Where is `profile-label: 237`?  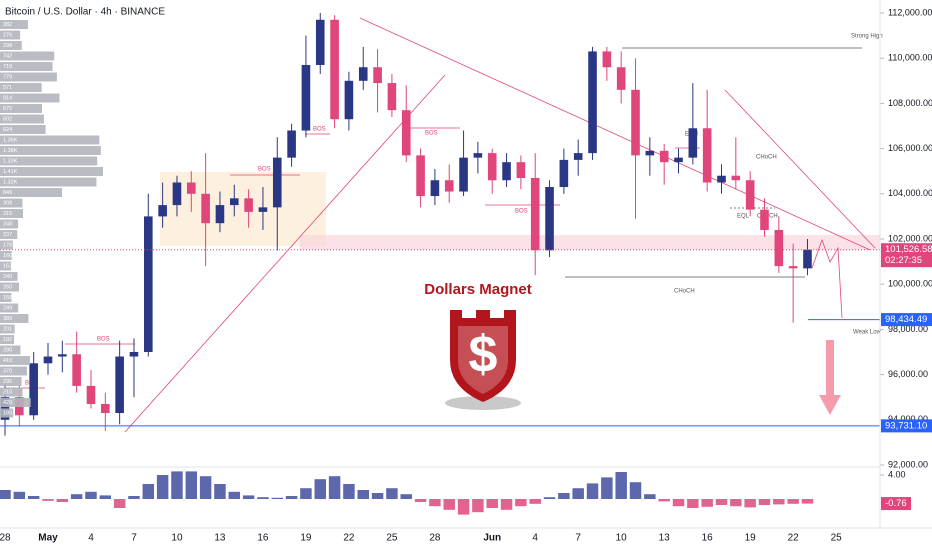 profile-label: 237 is located at coordinates (7, 235).